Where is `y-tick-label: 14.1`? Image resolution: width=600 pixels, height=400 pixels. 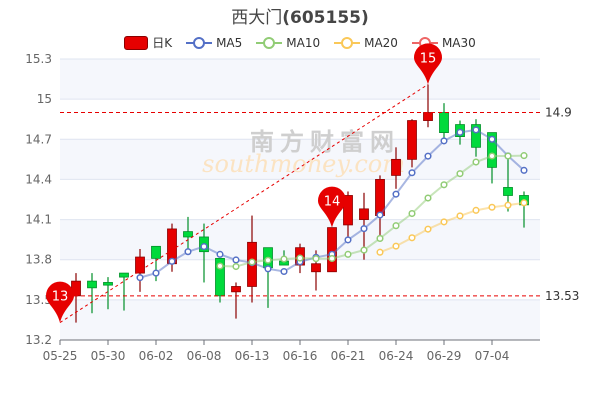
y-tick-label: 14.1 is located at coordinates (38, 220).